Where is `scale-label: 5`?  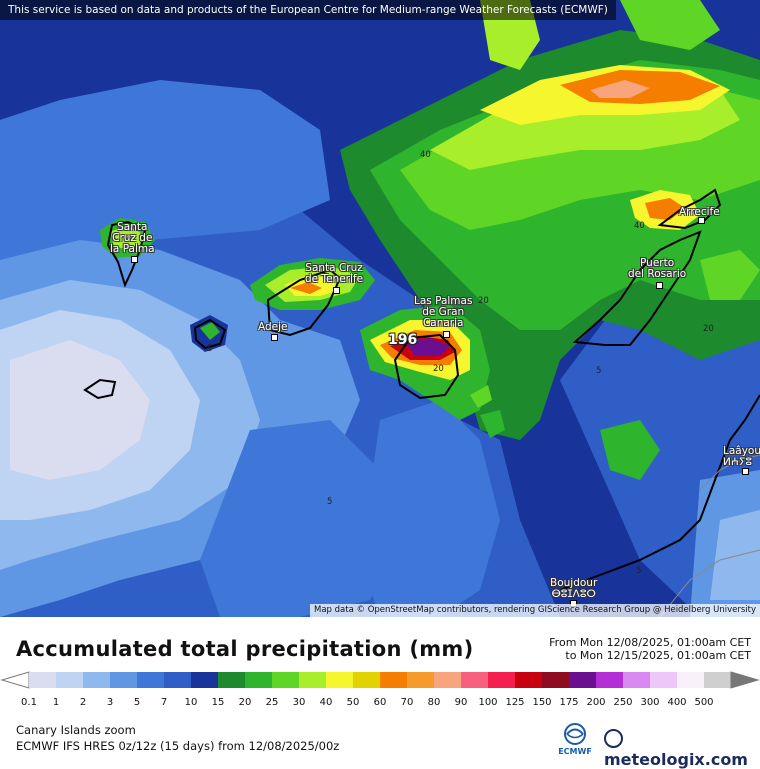 scale-label: 5 is located at coordinates (137, 702).